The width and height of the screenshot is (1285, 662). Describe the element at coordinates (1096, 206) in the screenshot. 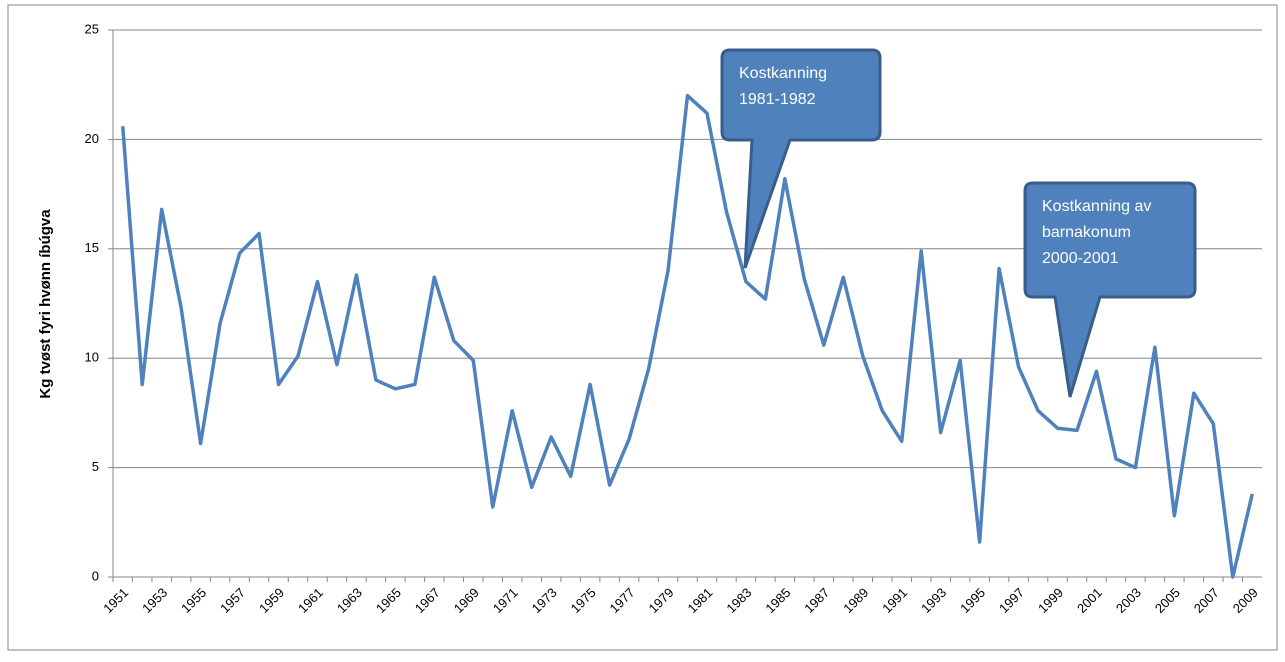

I see `callout-text: Kostkanning av` at that location.